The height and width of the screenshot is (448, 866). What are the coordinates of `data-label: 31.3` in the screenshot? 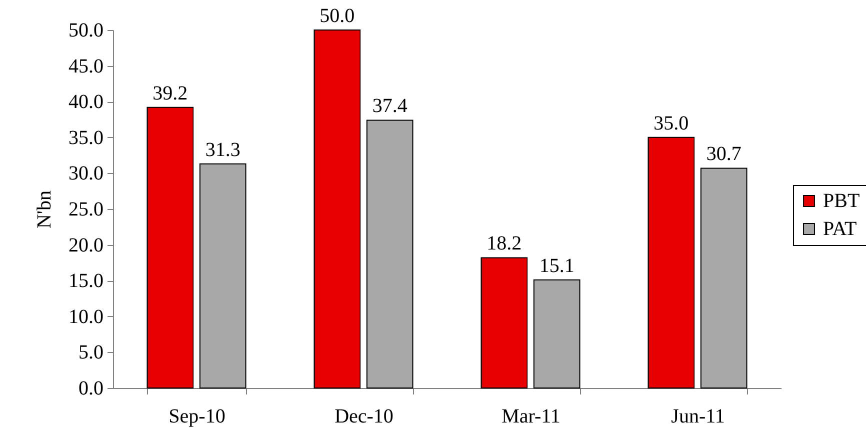 It's located at (222, 149).